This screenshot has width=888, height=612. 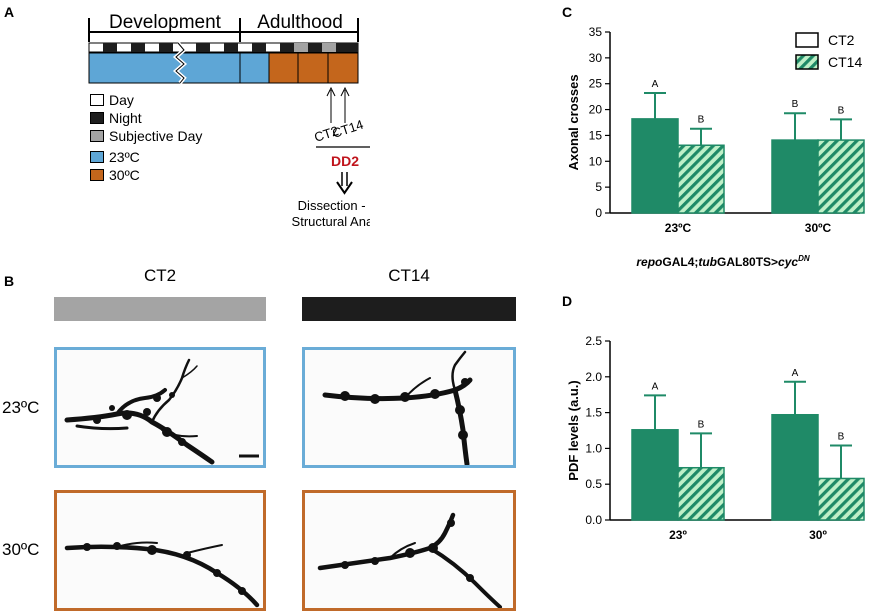 I want to click on x-tick-label: 30º, so click(x=818, y=535).